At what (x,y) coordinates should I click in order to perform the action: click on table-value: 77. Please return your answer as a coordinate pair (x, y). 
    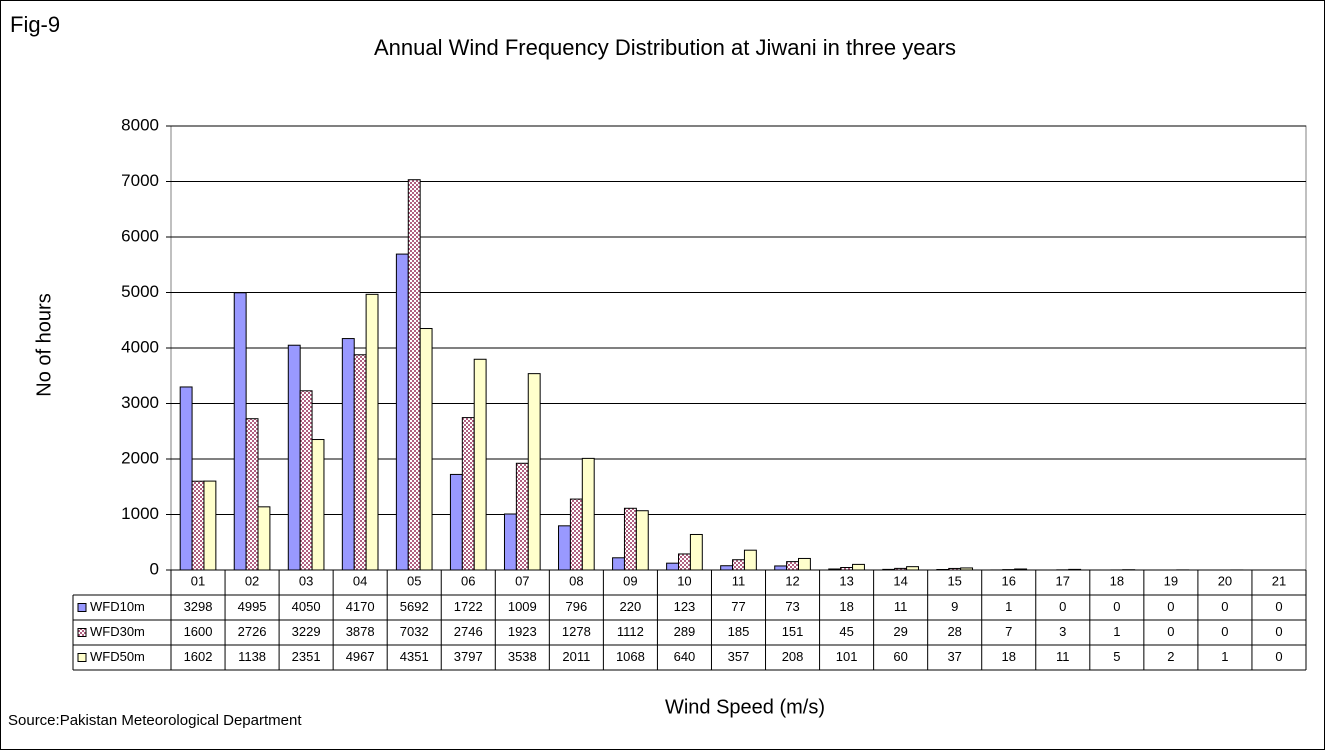
    Looking at the image, I should click on (738, 606).